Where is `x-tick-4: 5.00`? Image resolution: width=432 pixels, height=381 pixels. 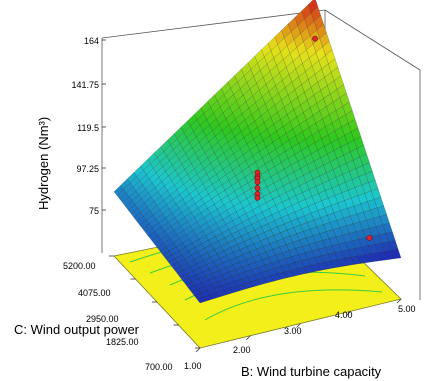 x-tick-4: 5.00 is located at coordinates (407, 309).